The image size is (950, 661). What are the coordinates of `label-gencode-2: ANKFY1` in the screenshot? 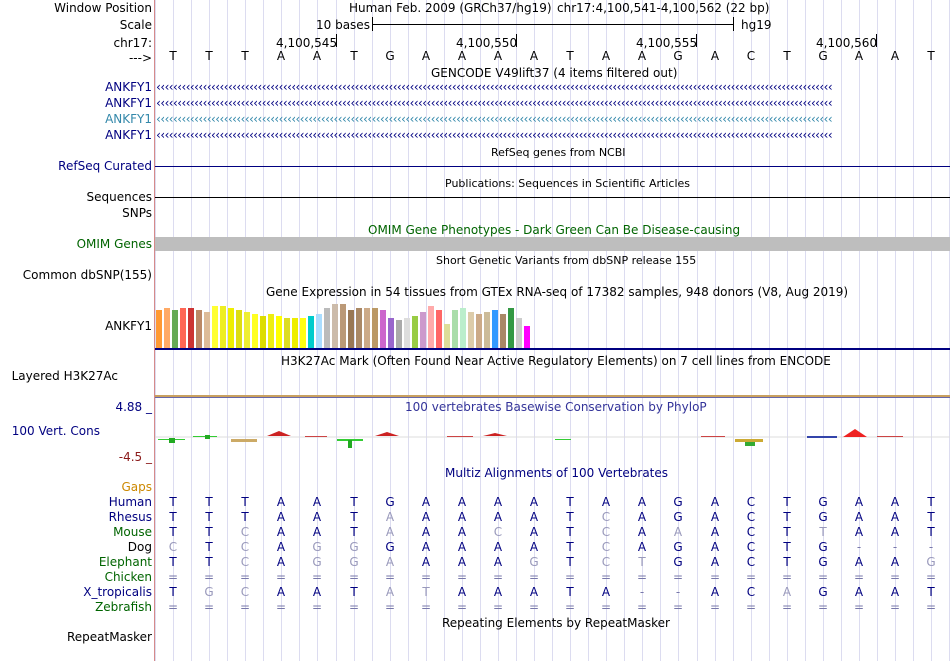 It's located at (128, 103).